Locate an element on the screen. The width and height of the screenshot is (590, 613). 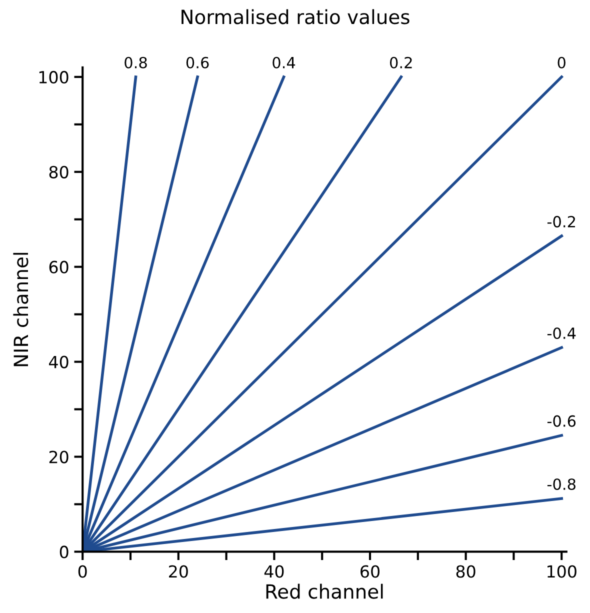
y-tick-label: 60 is located at coordinates (58, 267).